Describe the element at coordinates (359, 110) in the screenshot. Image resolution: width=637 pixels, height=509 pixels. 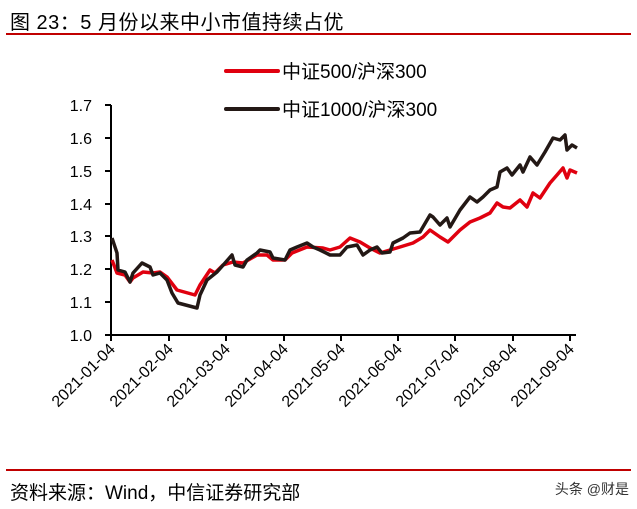
I see `legend-label-1000: 中证1000/沪深300` at that location.